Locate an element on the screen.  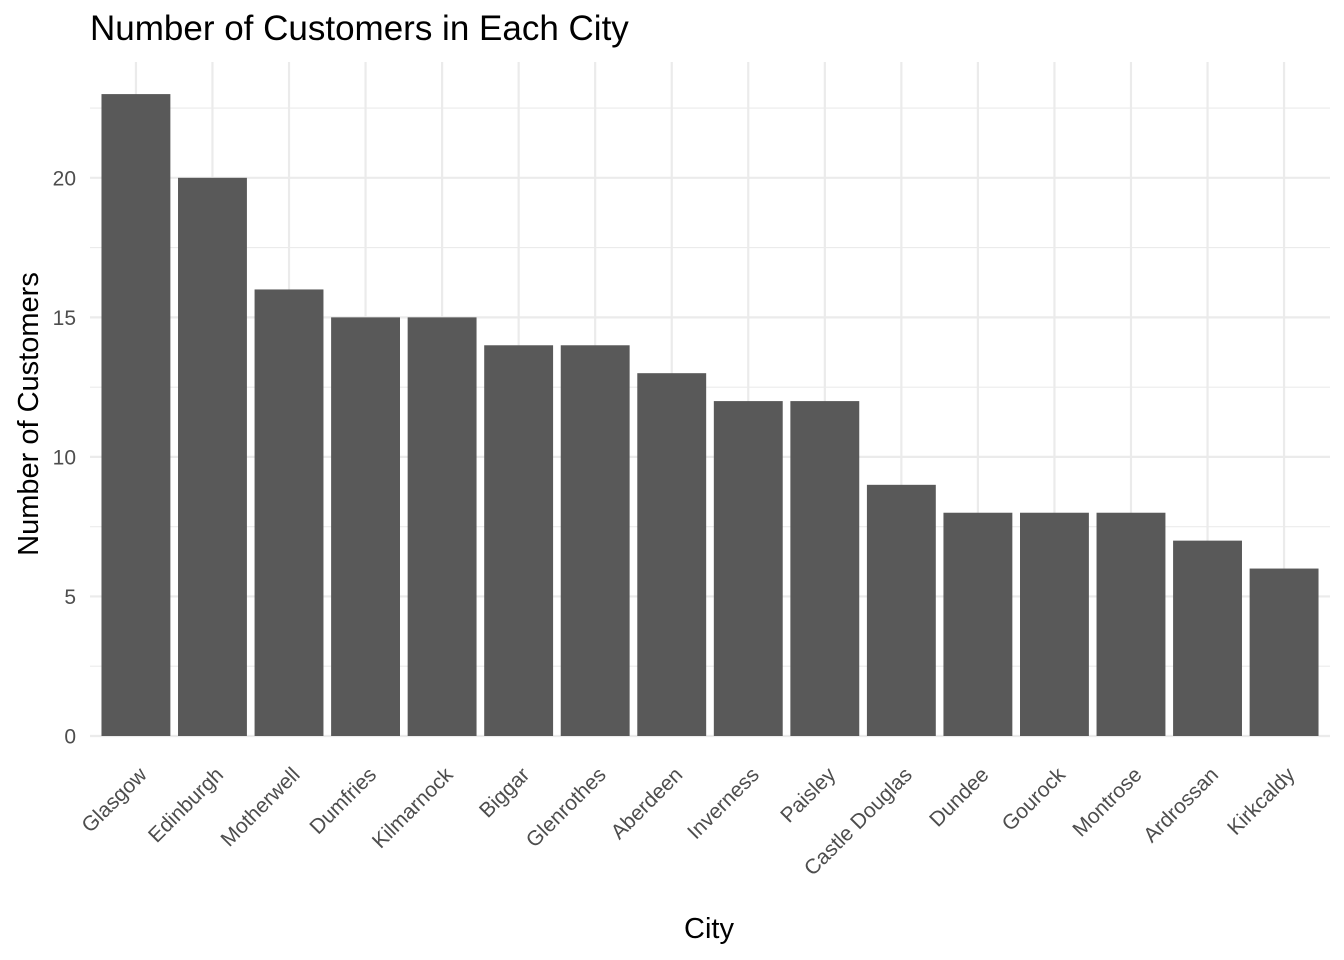
y-tick-label: 10 is located at coordinates (64, 457).